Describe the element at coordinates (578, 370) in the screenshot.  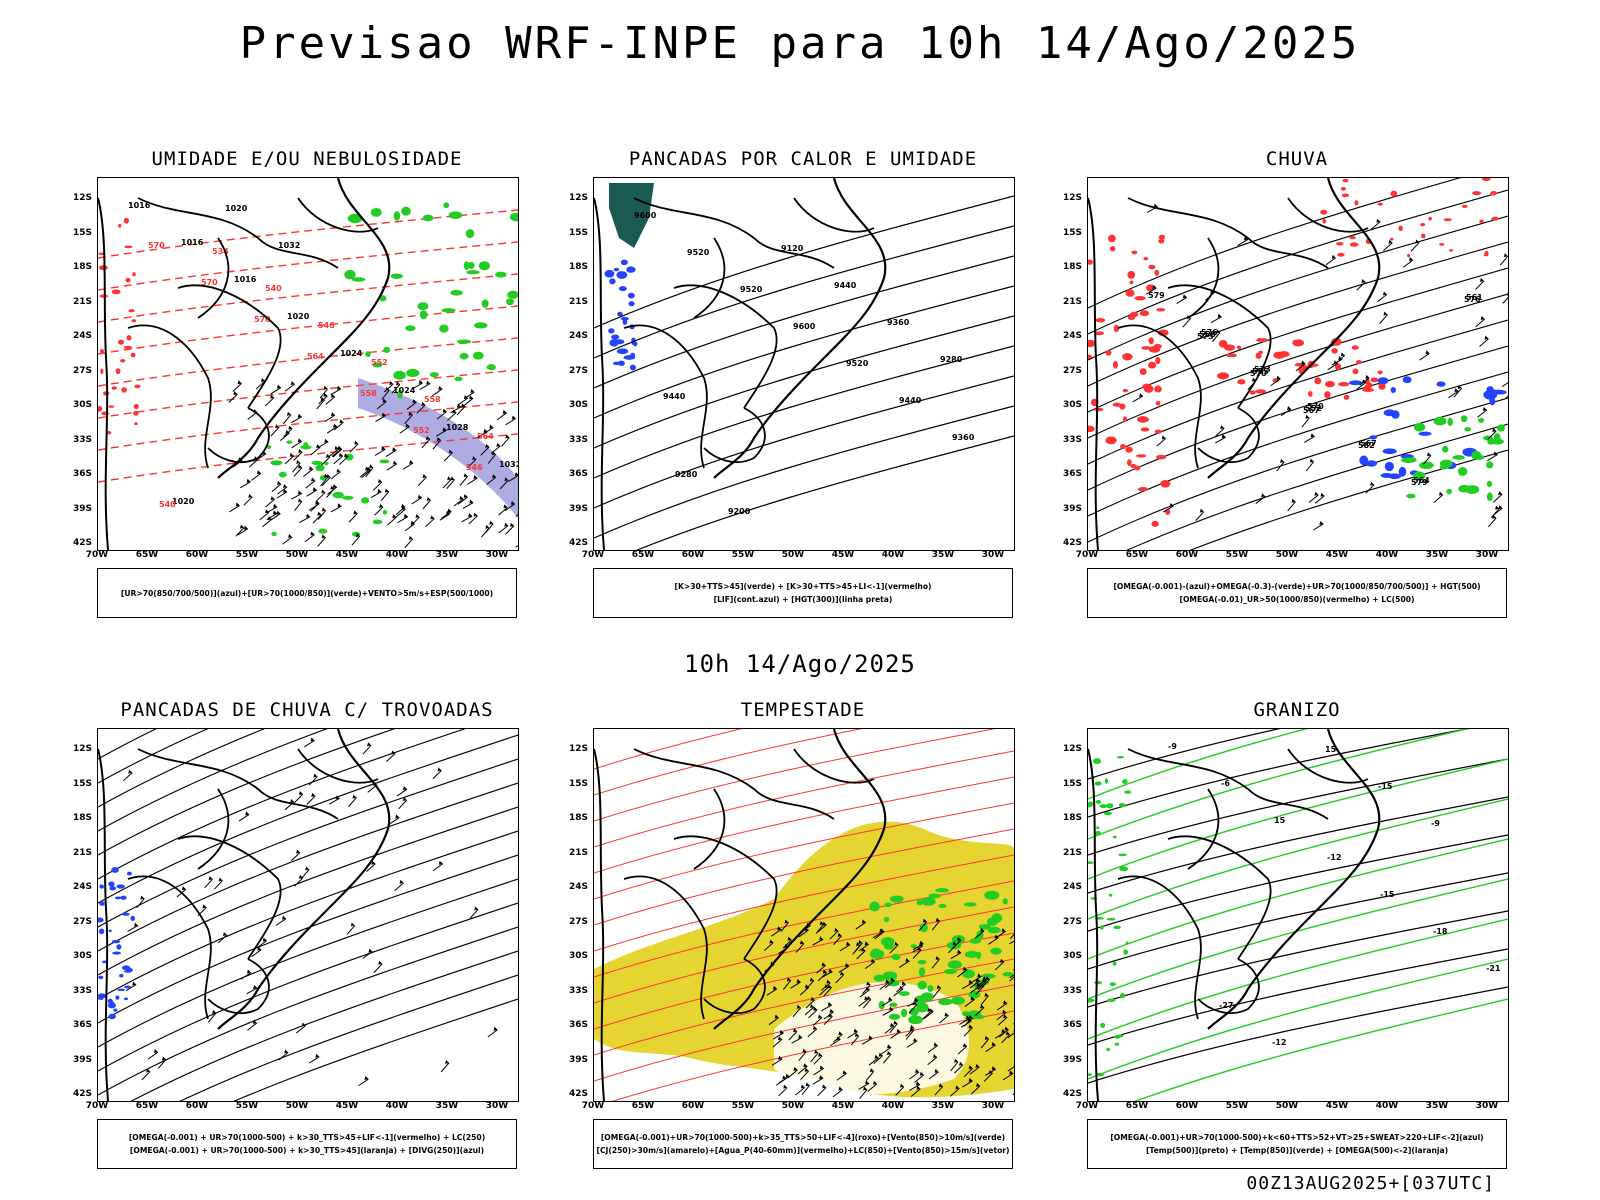
I see `lat-tick-label: 27S` at that location.